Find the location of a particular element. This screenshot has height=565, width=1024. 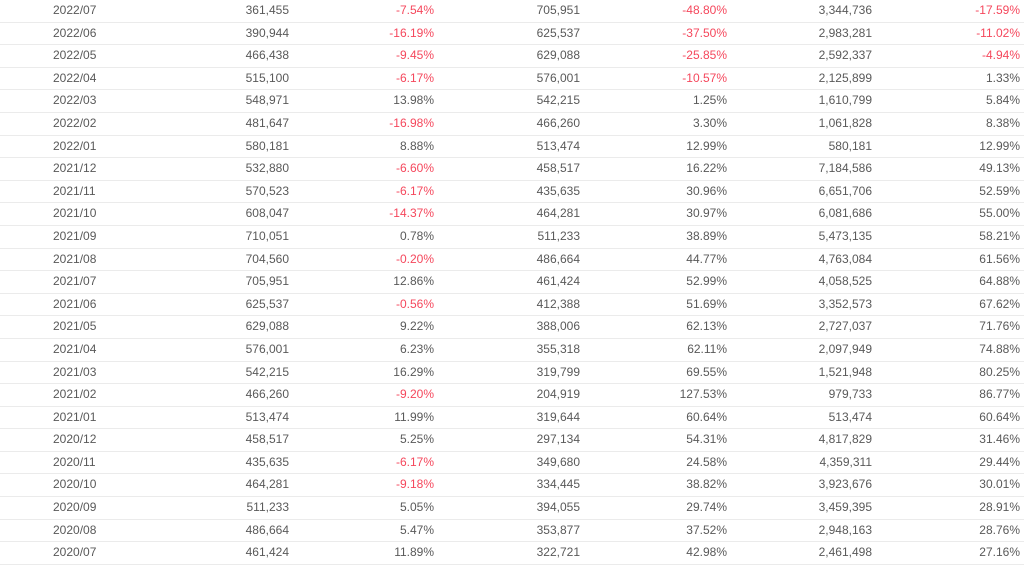

percent-cell: 42.98% is located at coordinates (706, 552).